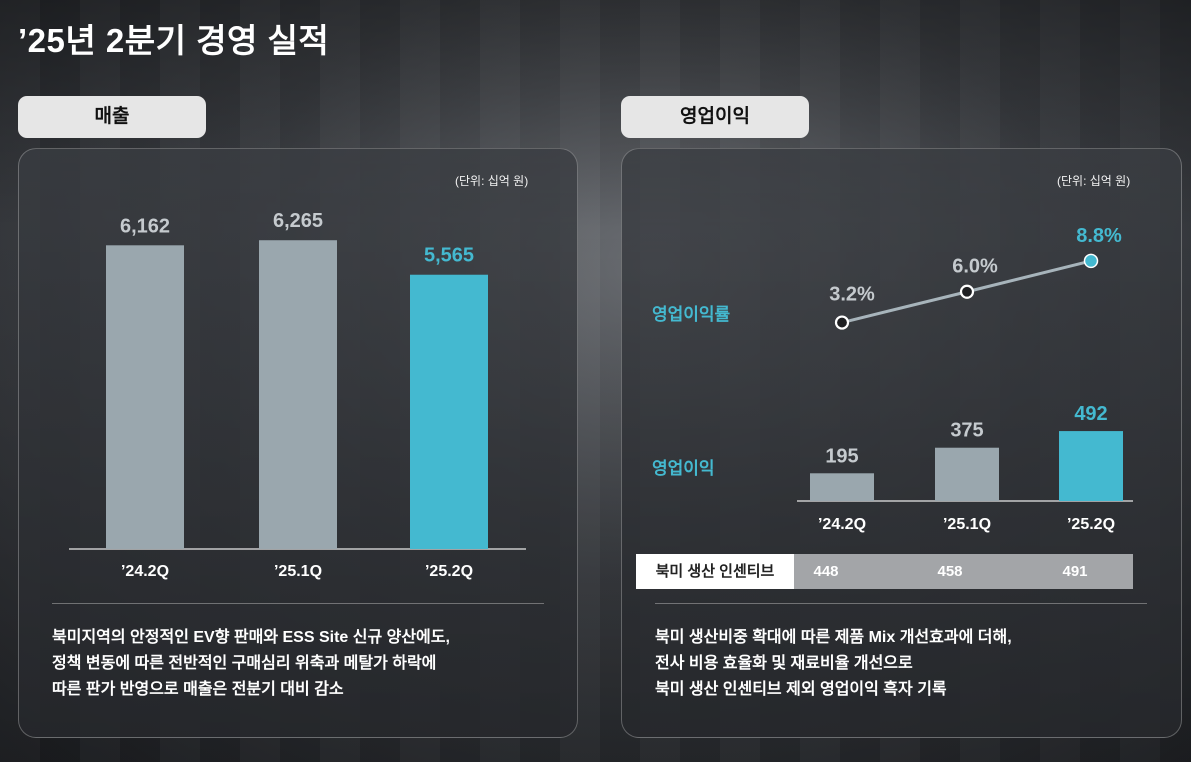 Image resolution: width=1191 pixels, height=762 pixels. What do you see at coordinates (852, 295) in the screenshot?
I see `operating-margin-value-label: 3.2%` at bounding box center [852, 295].